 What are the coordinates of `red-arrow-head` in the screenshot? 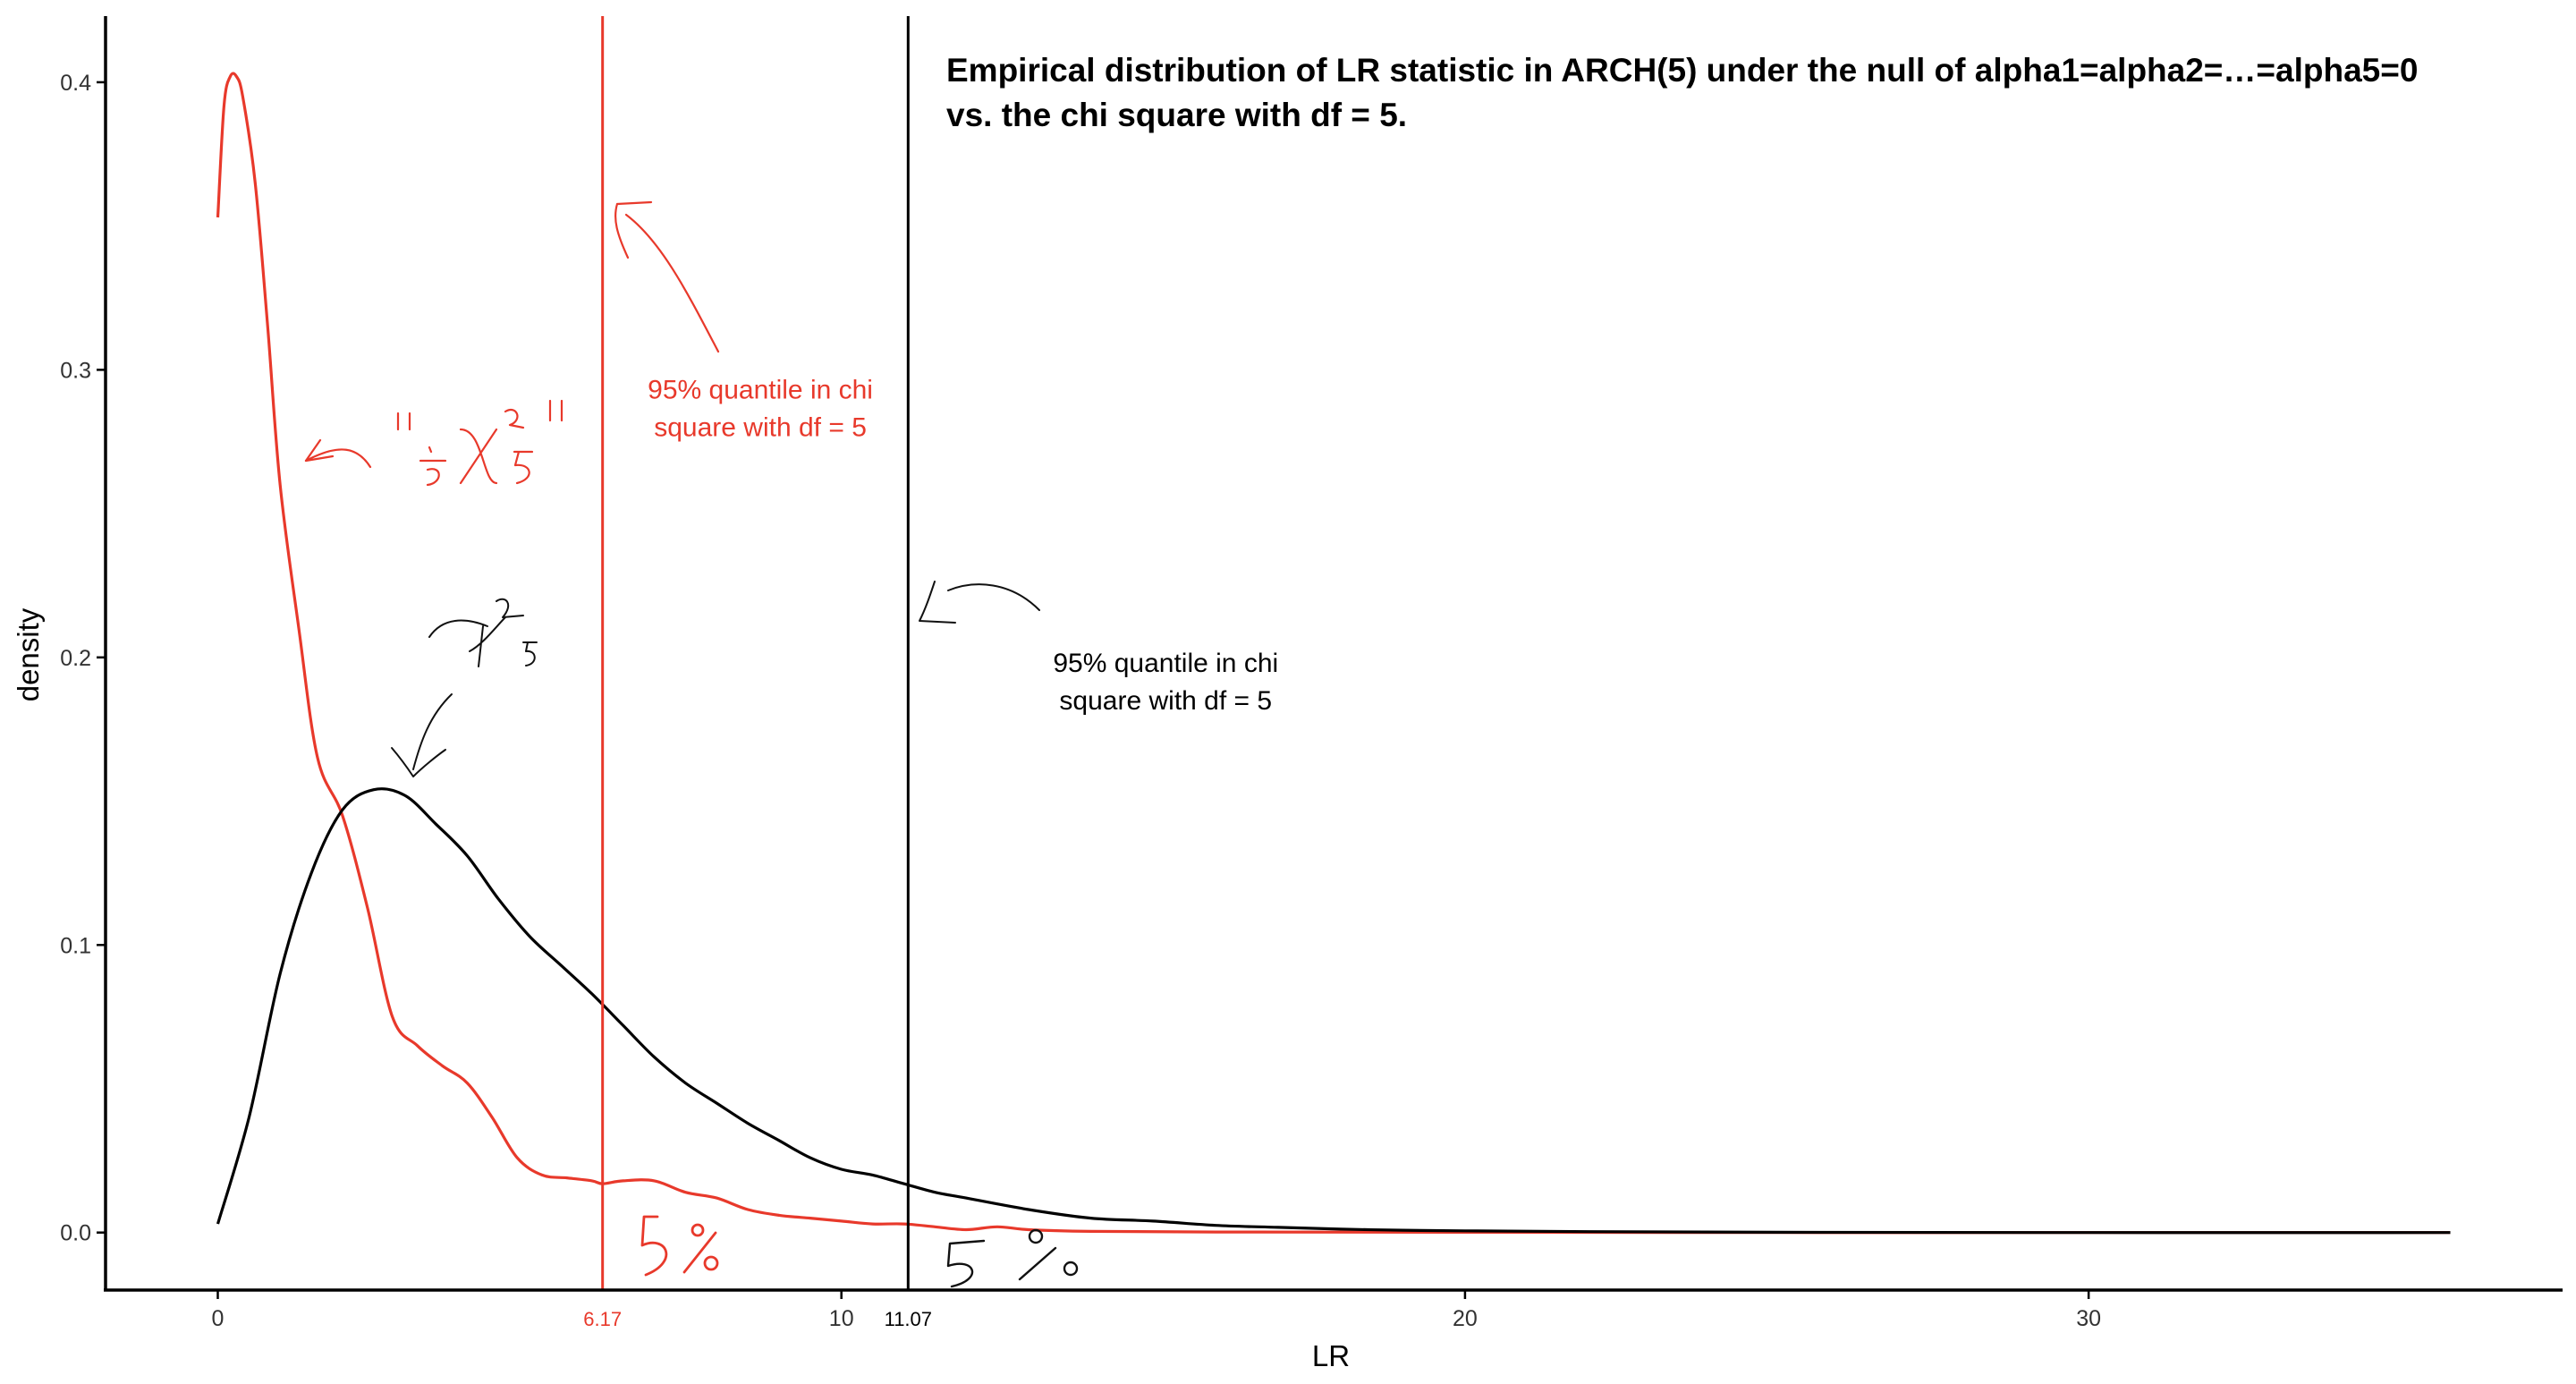 It's located at (633, 230).